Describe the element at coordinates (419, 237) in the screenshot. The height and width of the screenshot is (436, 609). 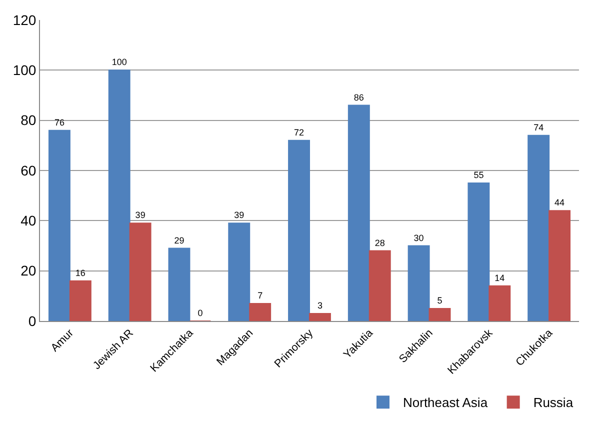
I see `data-label: 30` at that location.